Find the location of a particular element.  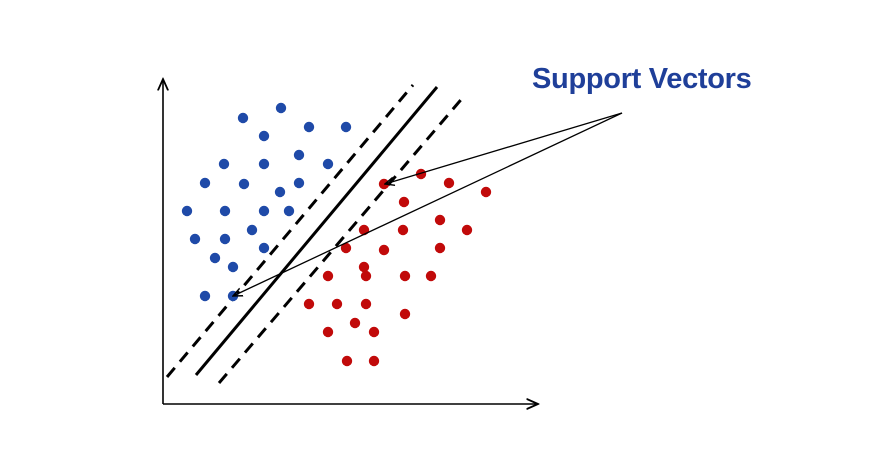

class-b-points is located at coordinates (397, 267).